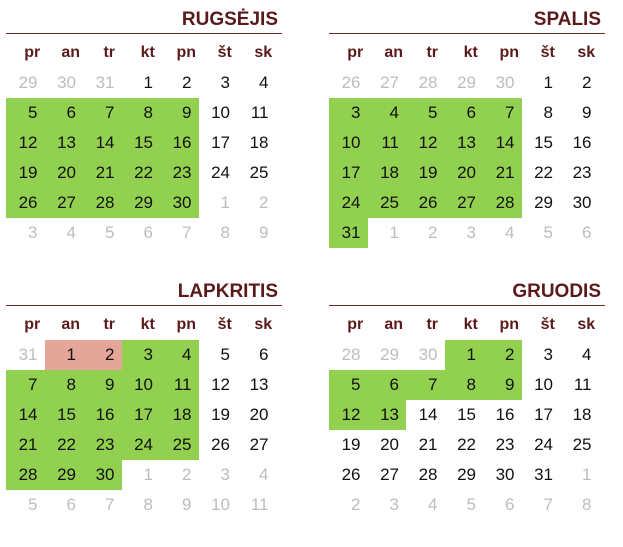  Describe the element at coordinates (144, 33) in the screenshot. I see `title-divider` at that location.